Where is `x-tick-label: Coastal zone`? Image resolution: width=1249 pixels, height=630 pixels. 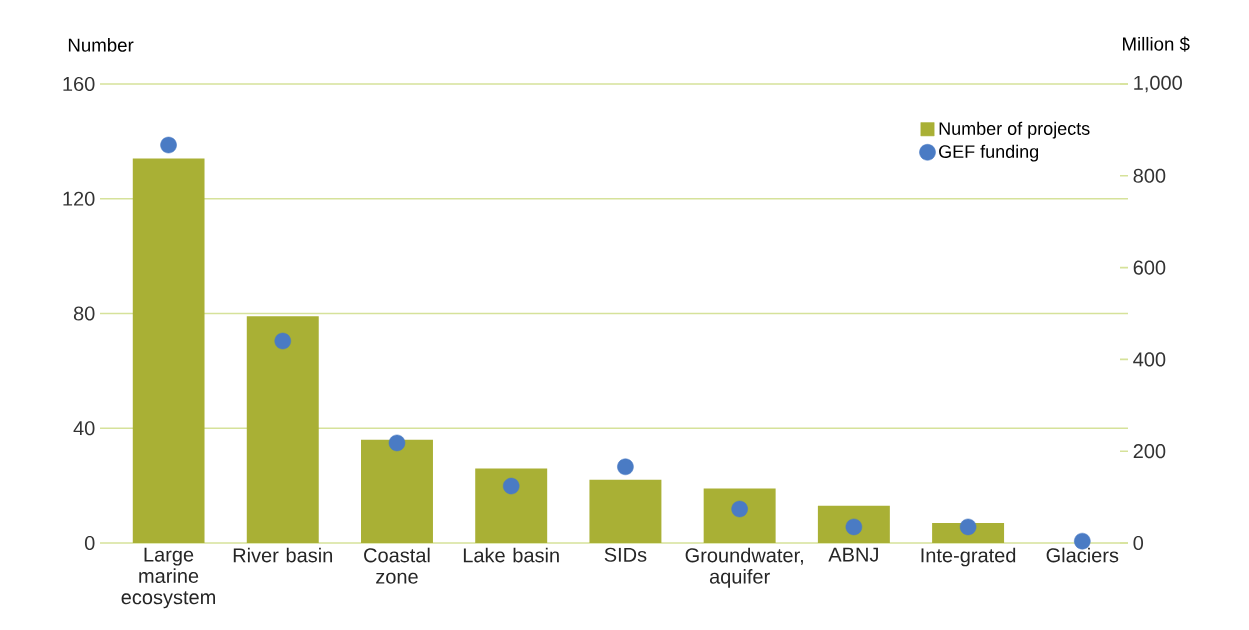
x-tick-label: Coastal zone is located at coordinates (397, 565).